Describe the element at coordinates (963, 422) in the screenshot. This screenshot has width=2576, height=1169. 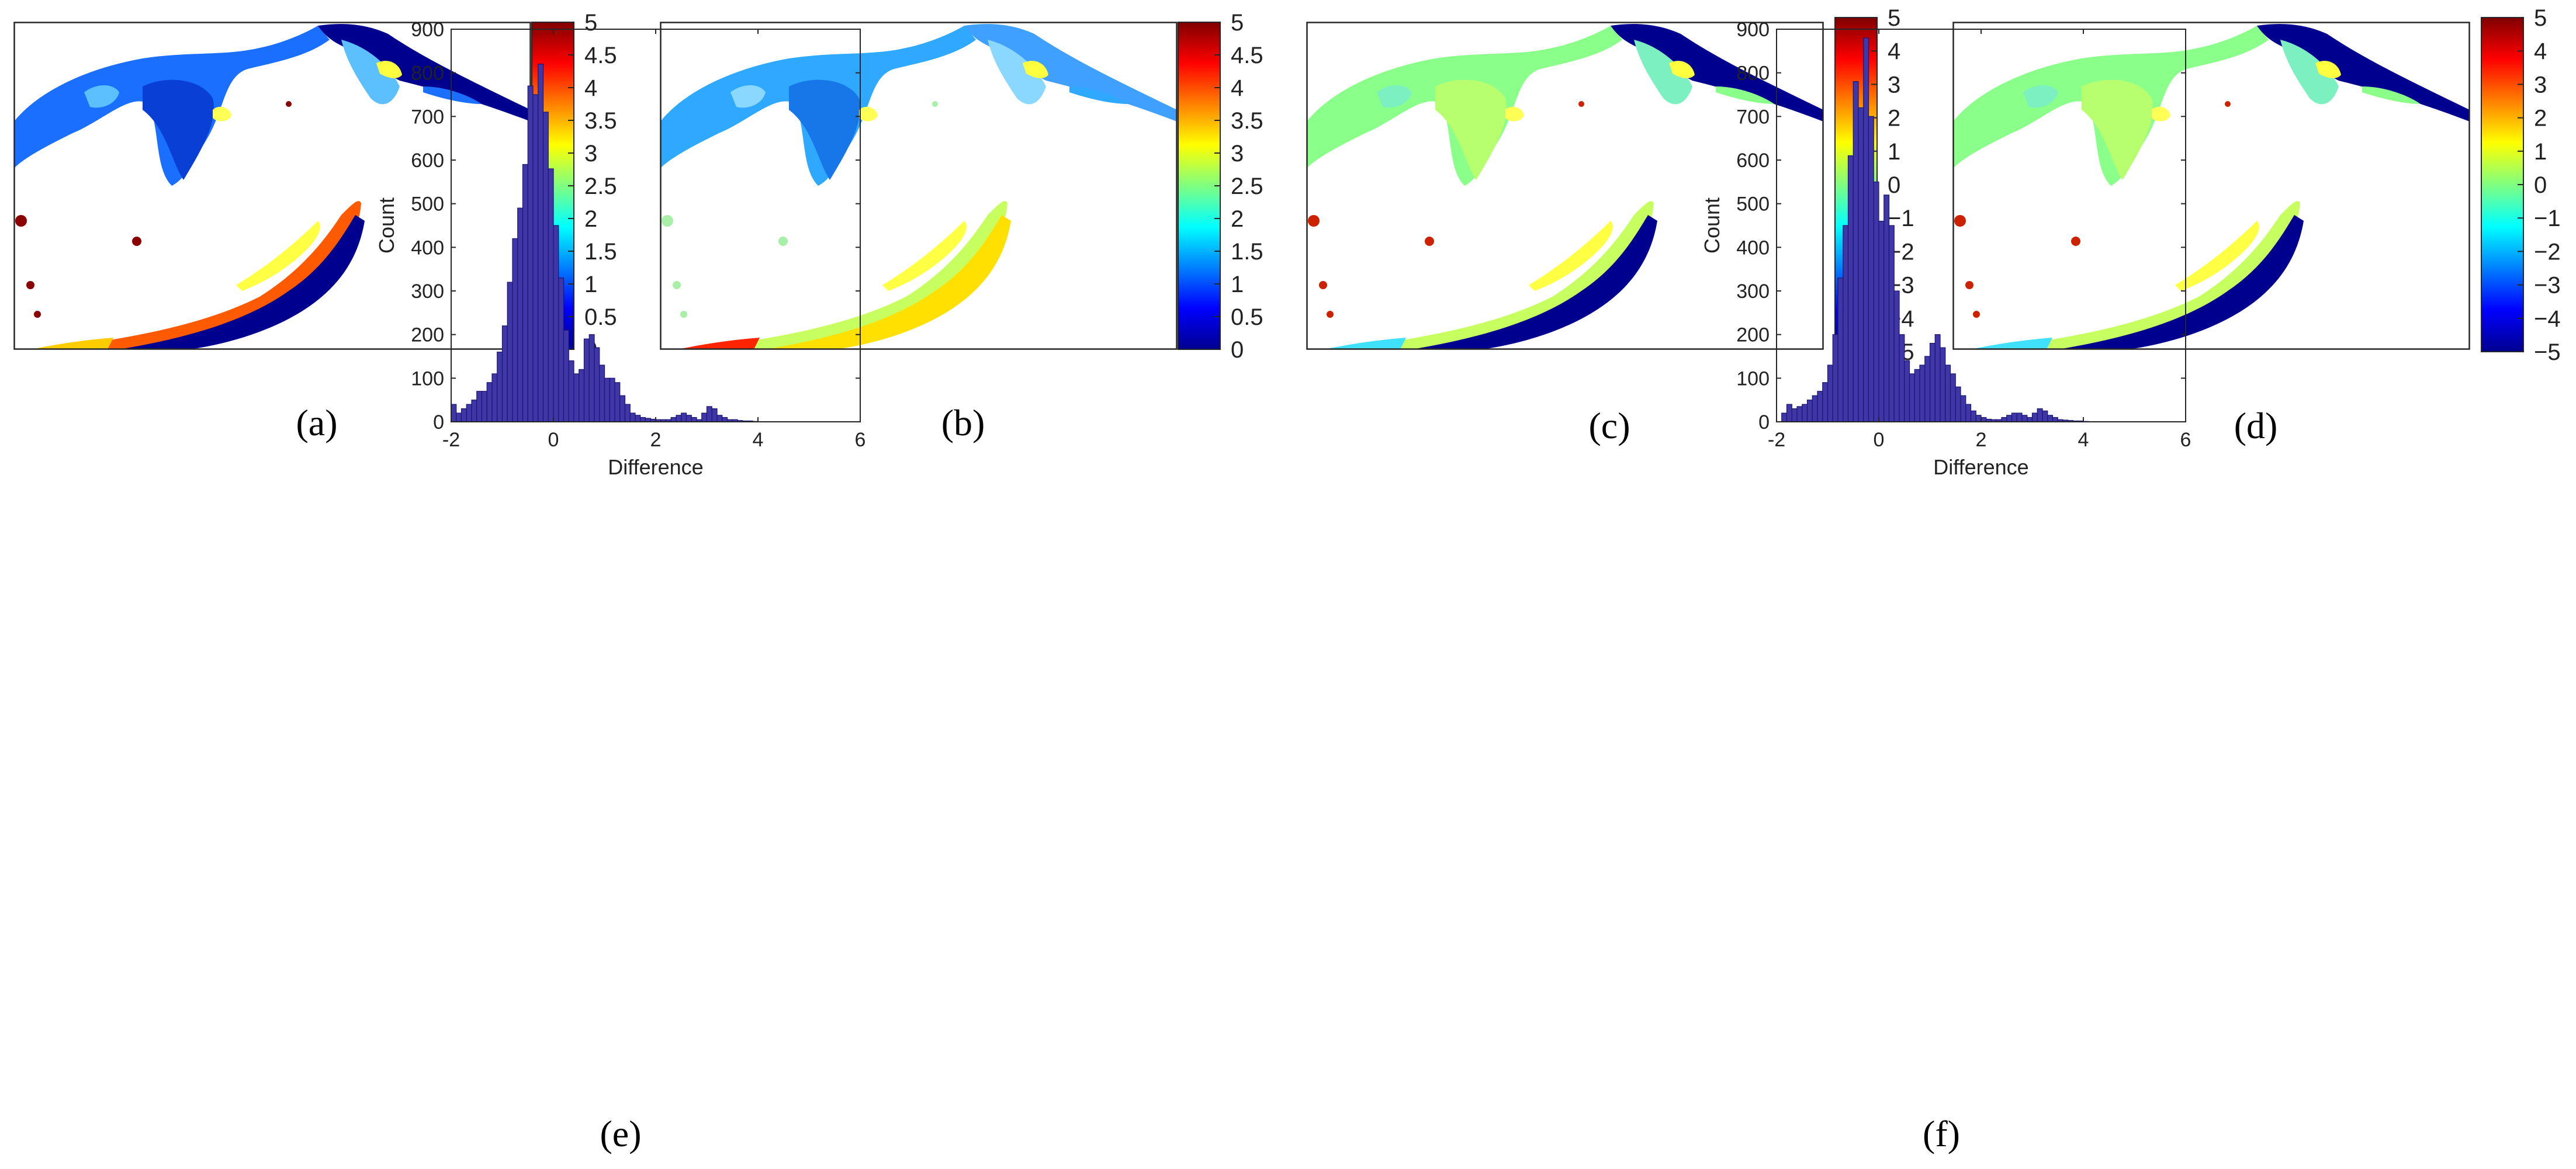
I see `panel-label-b: (b)` at that location.